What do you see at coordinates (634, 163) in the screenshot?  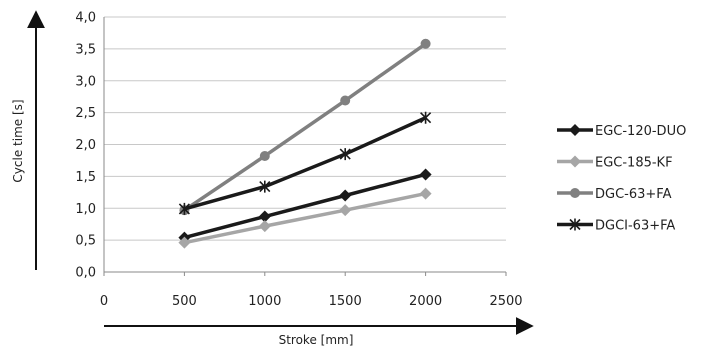 I see `legend-label: EGC-185-KF` at bounding box center [634, 163].